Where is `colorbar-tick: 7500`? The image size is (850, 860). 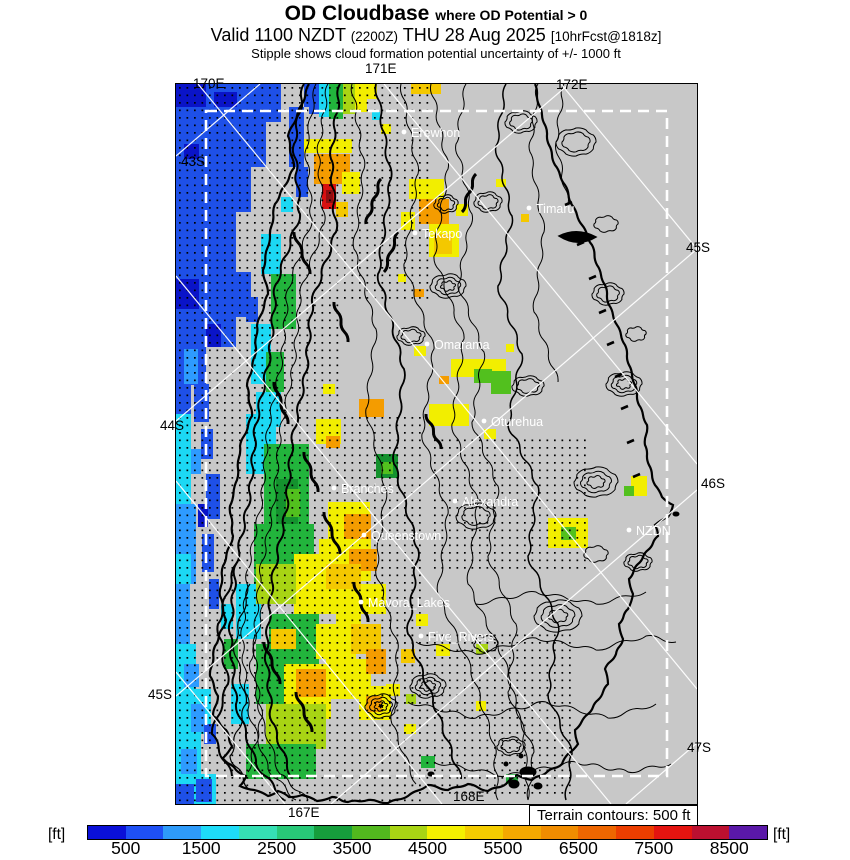
colorbar-tick: 7500 is located at coordinates (654, 848).